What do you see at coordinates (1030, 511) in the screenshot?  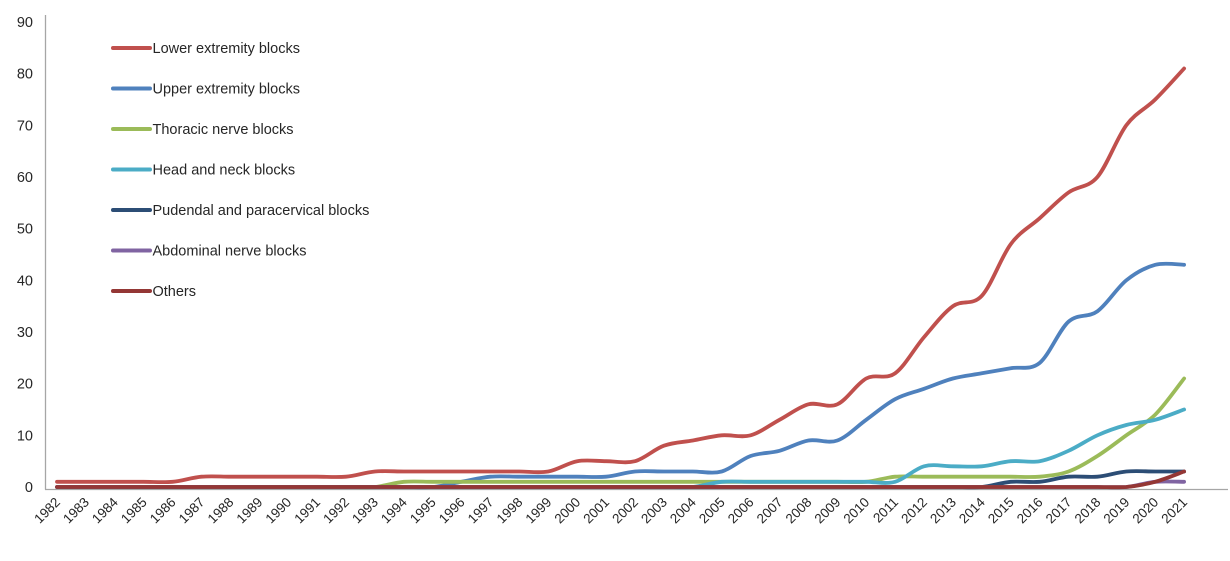 I see `x-tick-label-2016: 2016` at bounding box center [1030, 511].